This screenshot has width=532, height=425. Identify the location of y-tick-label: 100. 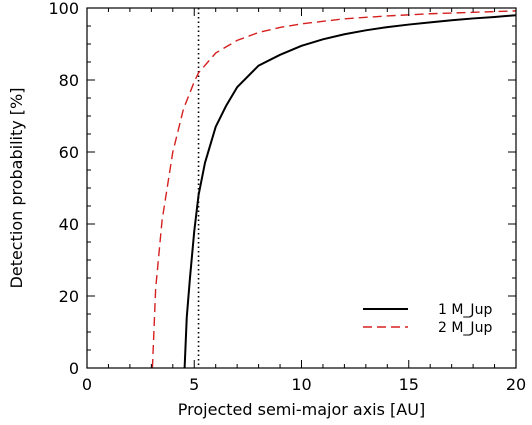
(63, 9).